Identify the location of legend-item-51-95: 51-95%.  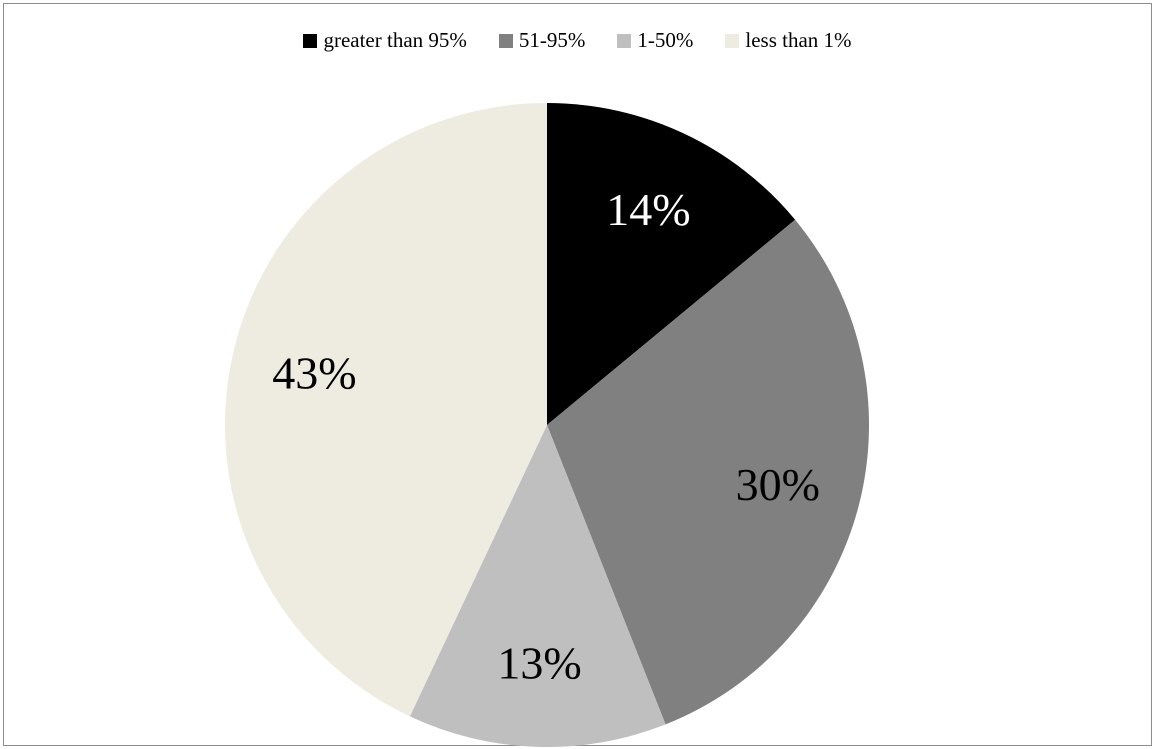
(542, 40).